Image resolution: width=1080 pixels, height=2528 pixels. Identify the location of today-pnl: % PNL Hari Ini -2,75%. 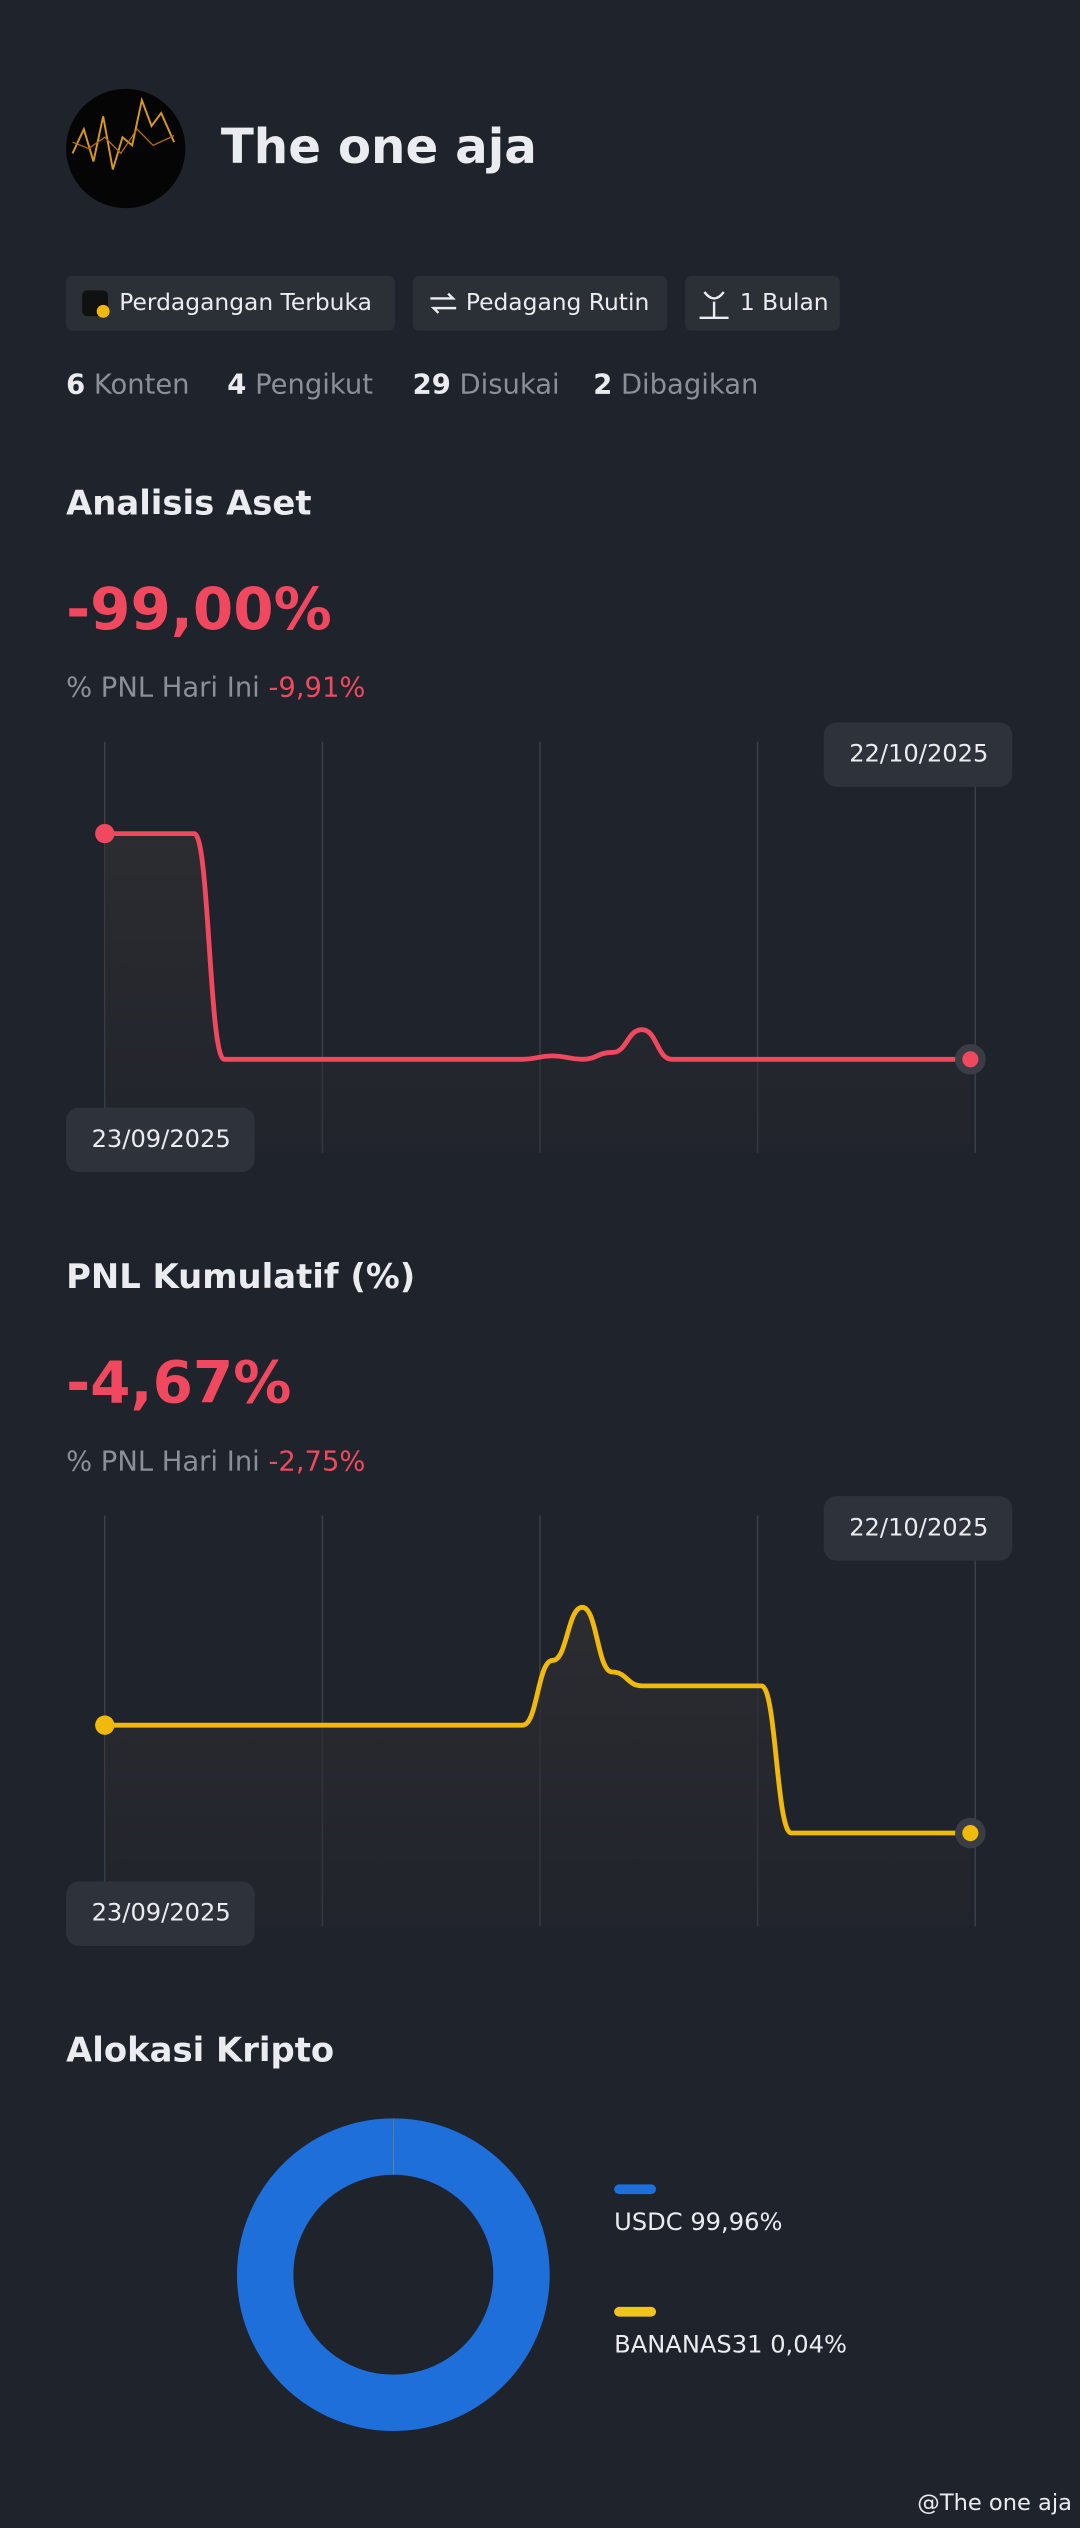
(215, 1461).